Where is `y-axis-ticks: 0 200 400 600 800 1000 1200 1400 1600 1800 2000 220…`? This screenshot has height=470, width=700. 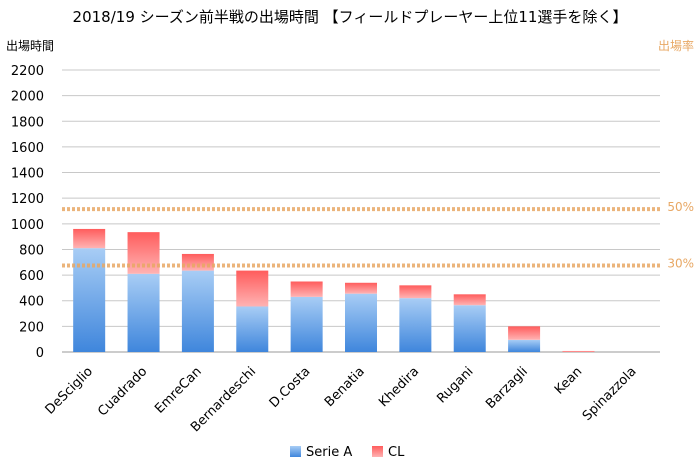 y-axis-ticks: 0 200 400 600 800 1000 1200 1400 1600 1800 2000 220… is located at coordinates (27, 212).